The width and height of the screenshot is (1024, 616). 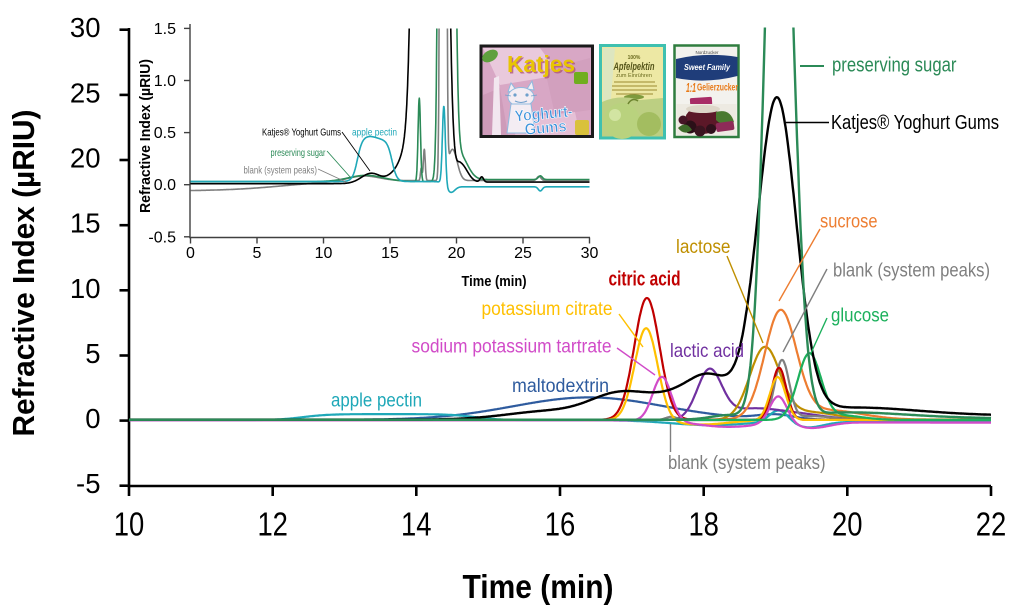 What do you see at coordinates (165, 133) in the screenshot?
I see `svg-text: 0.5` at bounding box center [165, 133].